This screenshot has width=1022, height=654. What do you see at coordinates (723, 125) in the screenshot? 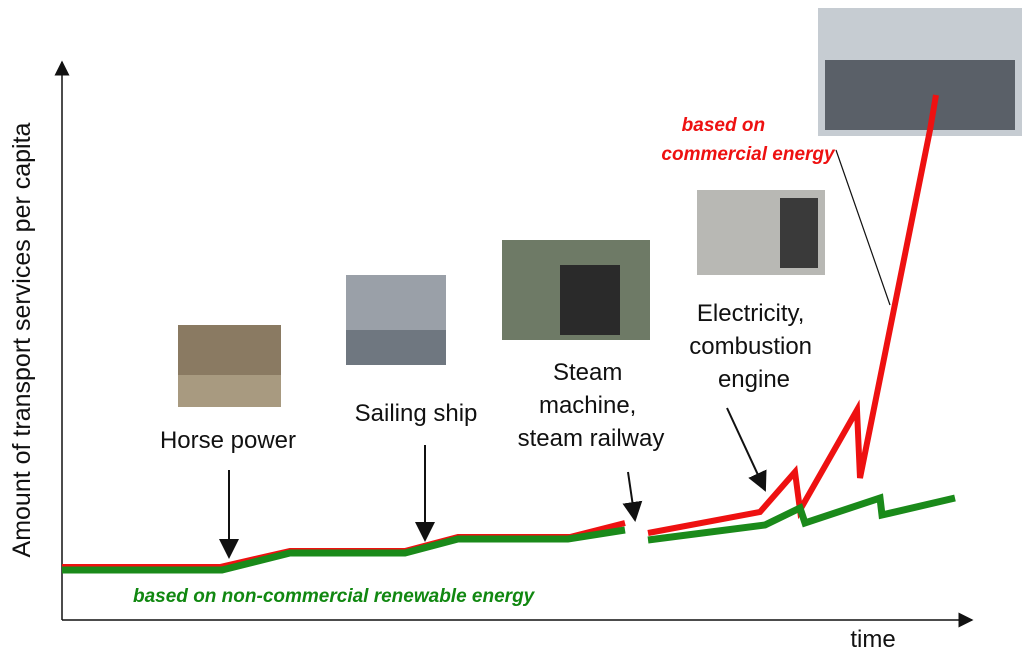
I see `label-line: based on` at bounding box center [723, 125].